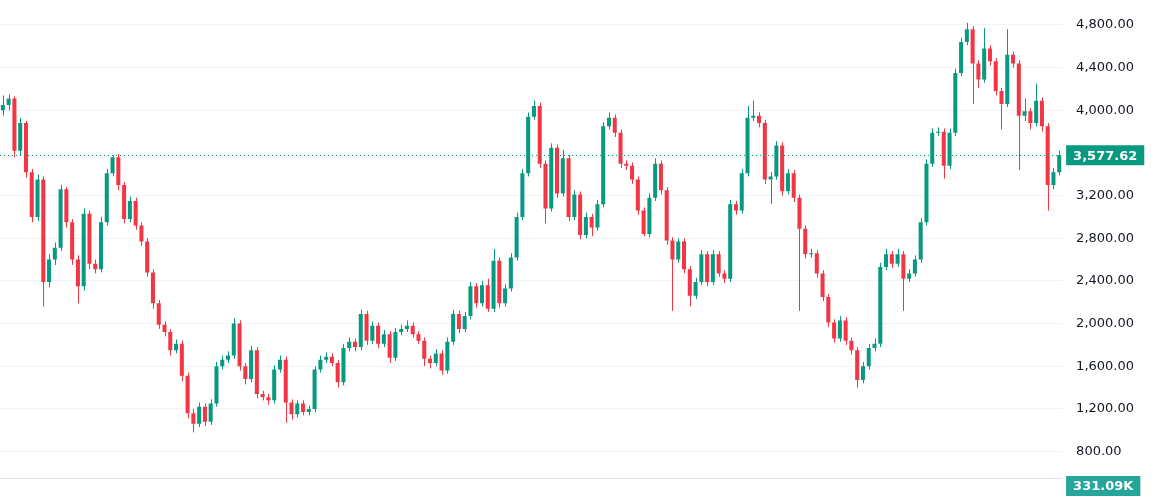 This screenshot has height=500, width=1162. Describe the element at coordinates (1105, 194) in the screenshot. I see `y-tick-label: 3,200.00` at that location.